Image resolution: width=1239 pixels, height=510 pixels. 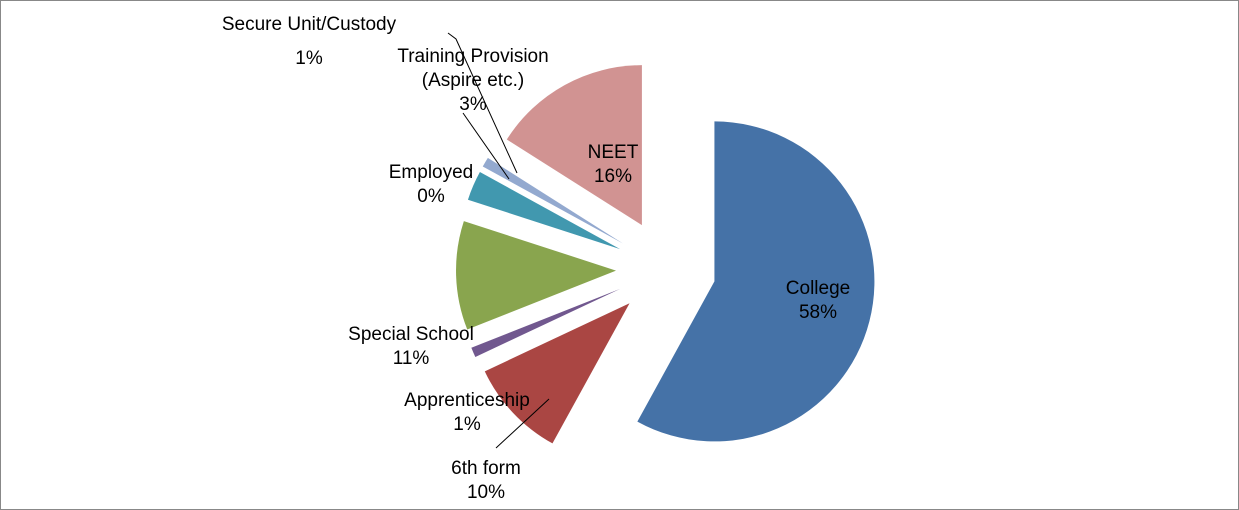 I want to click on category-label: 6th form, so click(x=486, y=468).